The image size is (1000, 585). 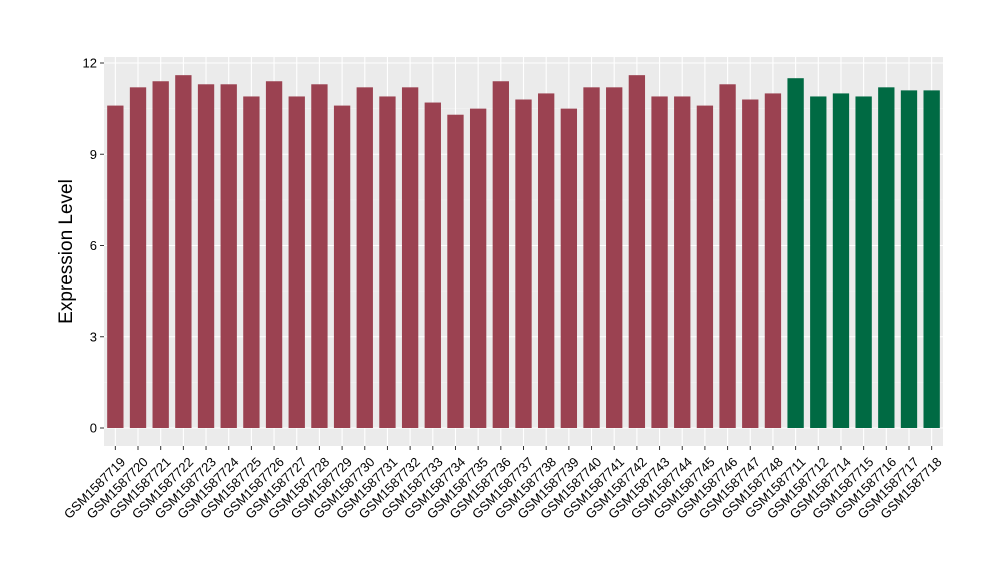 I want to click on bar-GSM1587736, so click(x=500, y=254).